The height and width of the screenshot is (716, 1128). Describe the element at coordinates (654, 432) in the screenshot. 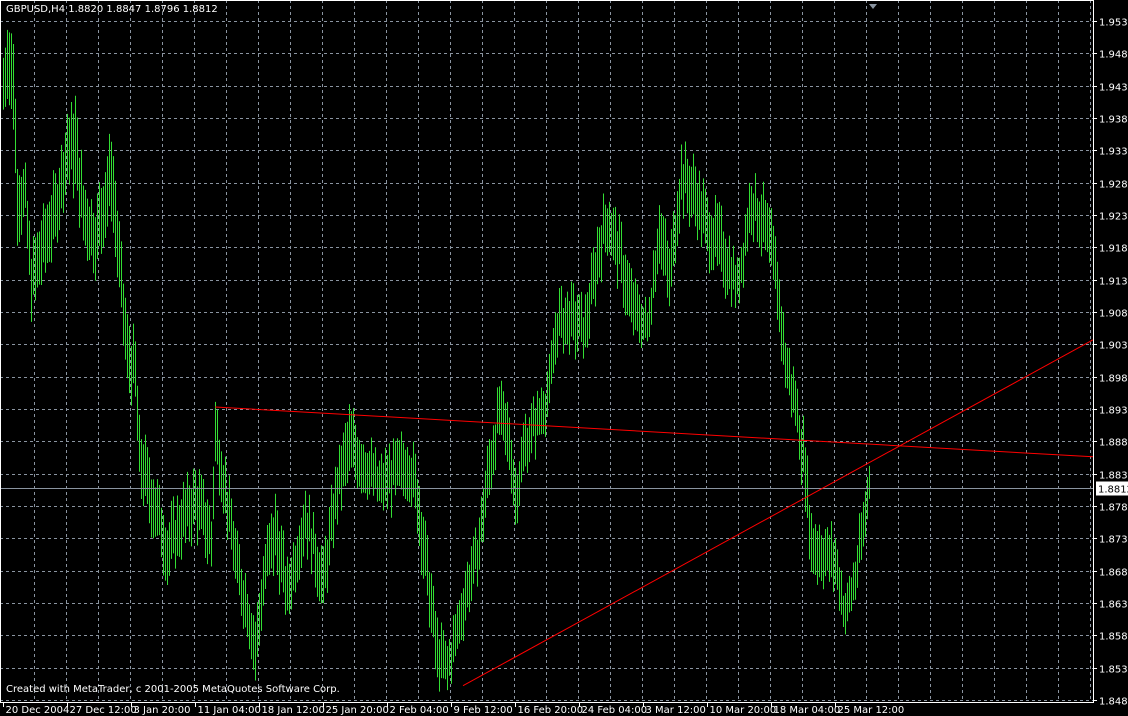

I see `trendline` at that location.